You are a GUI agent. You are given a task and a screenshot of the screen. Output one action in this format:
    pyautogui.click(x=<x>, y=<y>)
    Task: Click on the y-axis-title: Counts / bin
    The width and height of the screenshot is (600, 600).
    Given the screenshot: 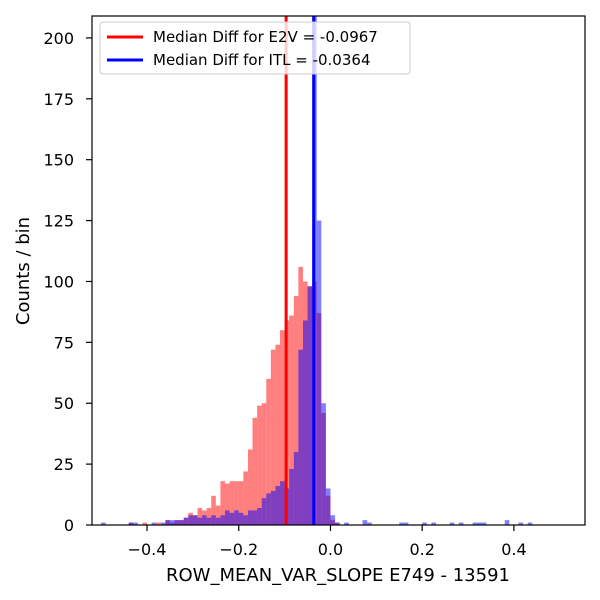 What is the action you would take?
    pyautogui.click(x=23, y=271)
    